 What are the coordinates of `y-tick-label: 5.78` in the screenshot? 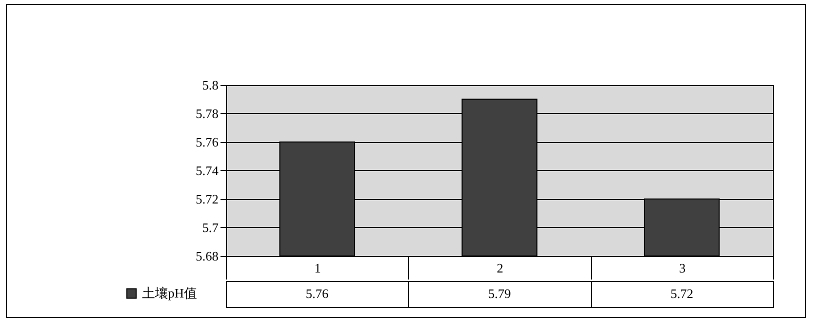 It's located at (207, 113).